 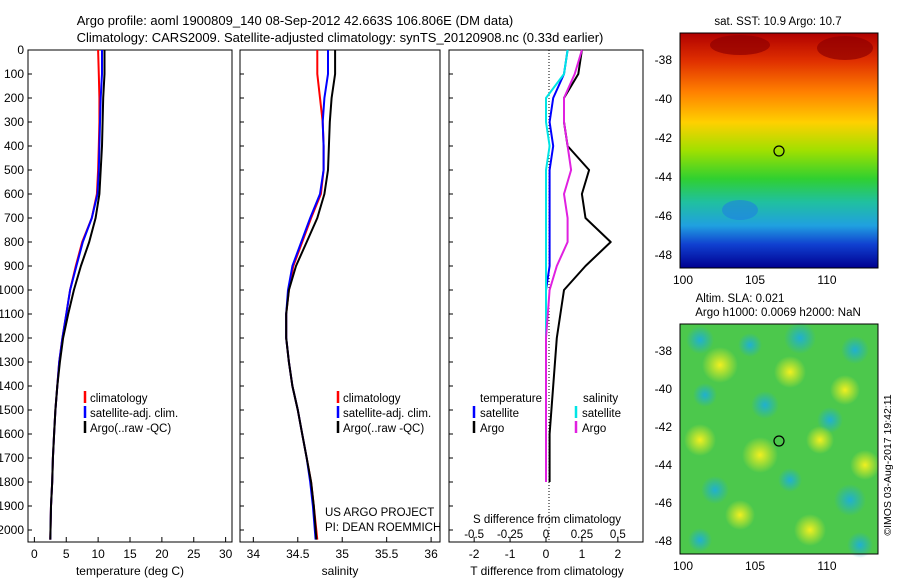 I want to click on imos-stamp: ©IMOS 03-Aug-2017 19:42:11, so click(x=888, y=464).